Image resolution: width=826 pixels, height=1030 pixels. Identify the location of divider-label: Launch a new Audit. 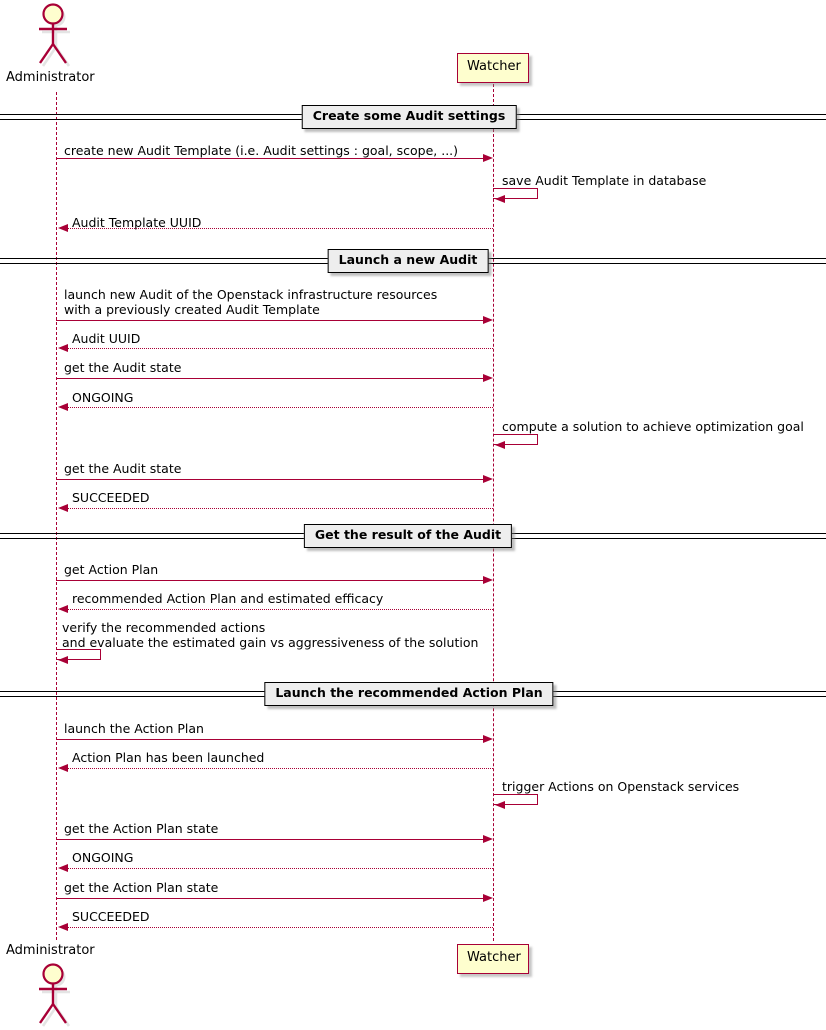
(408, 261).